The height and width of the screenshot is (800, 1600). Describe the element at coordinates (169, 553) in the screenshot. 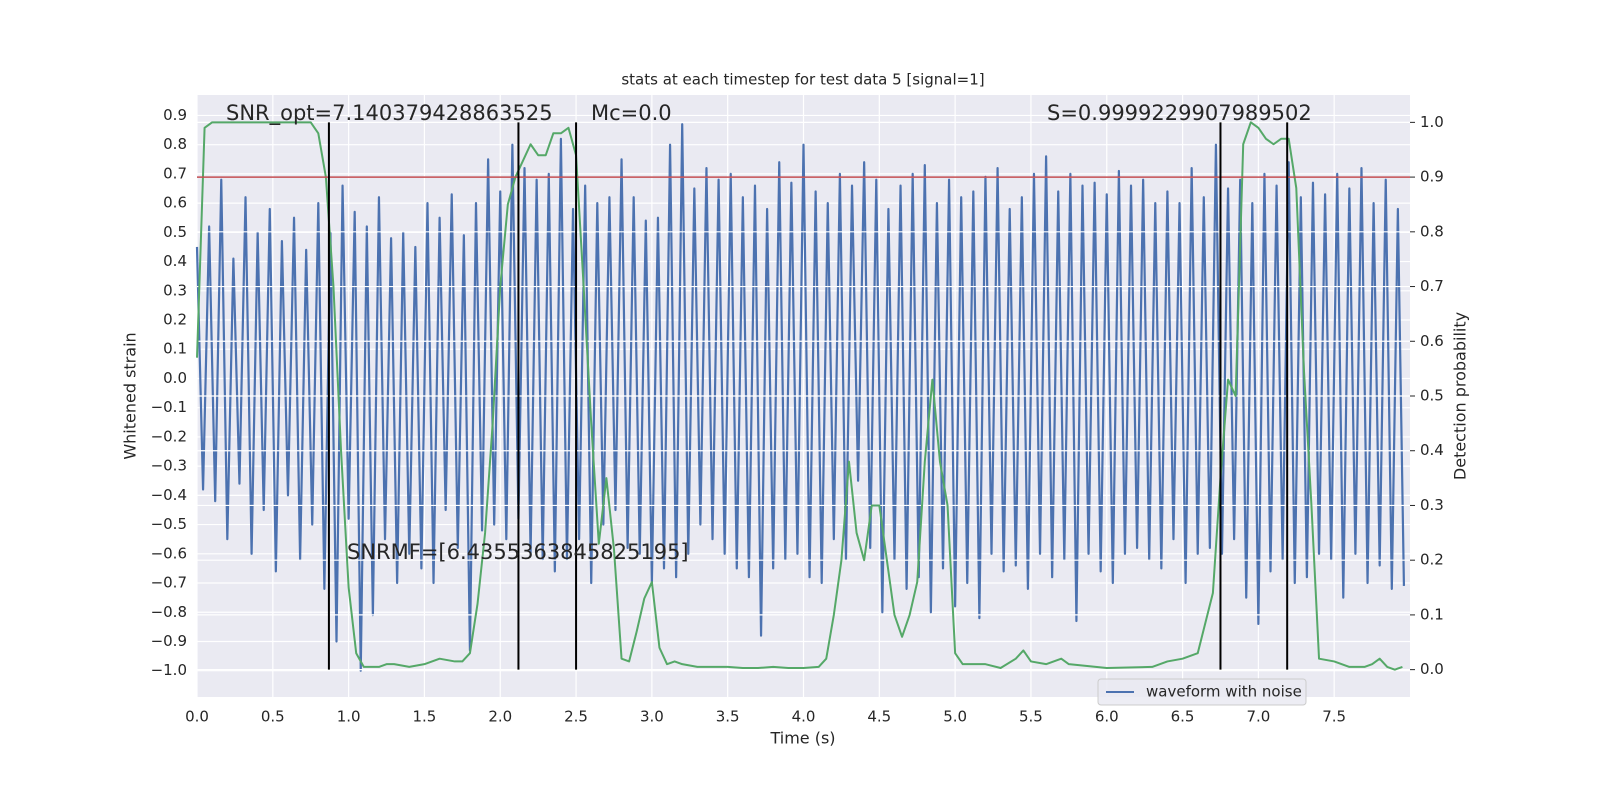

I see `y-tick-label: −0.6` at that location.